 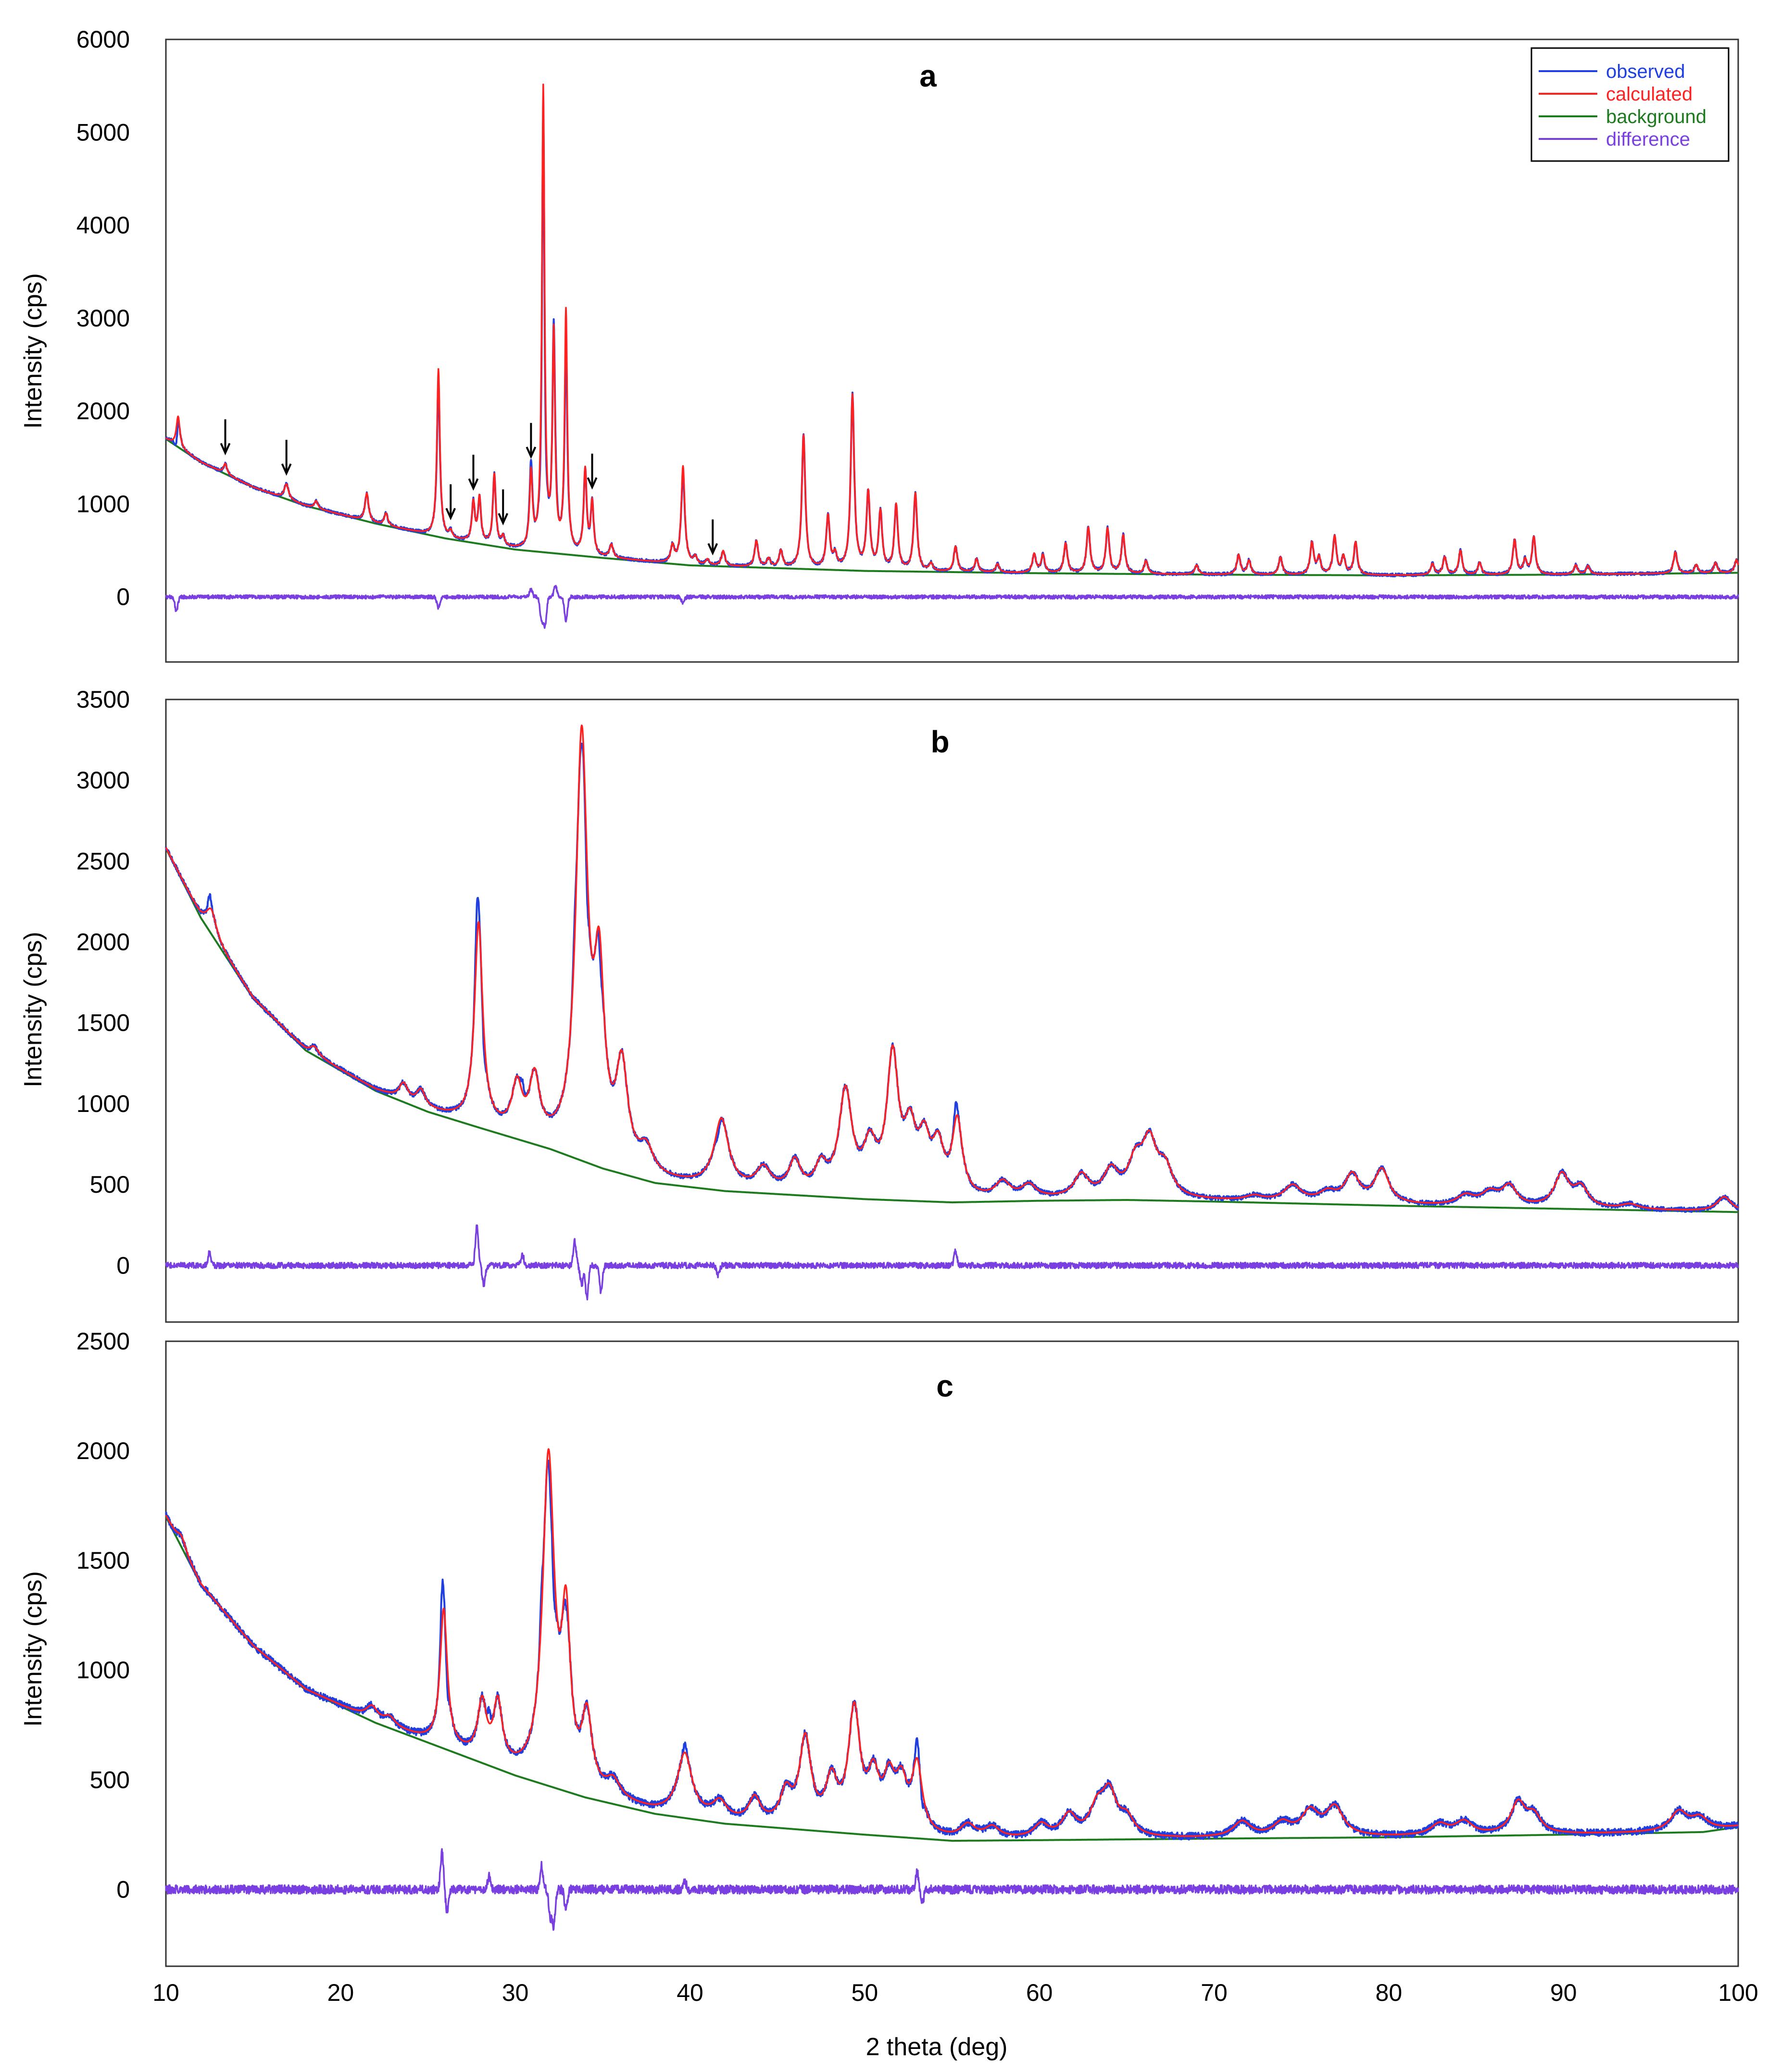 What do you see at coordinates (1039, 1992) in the screenshot?
I see `x-tick-label: 60` at bounding box center [1039, 1992].